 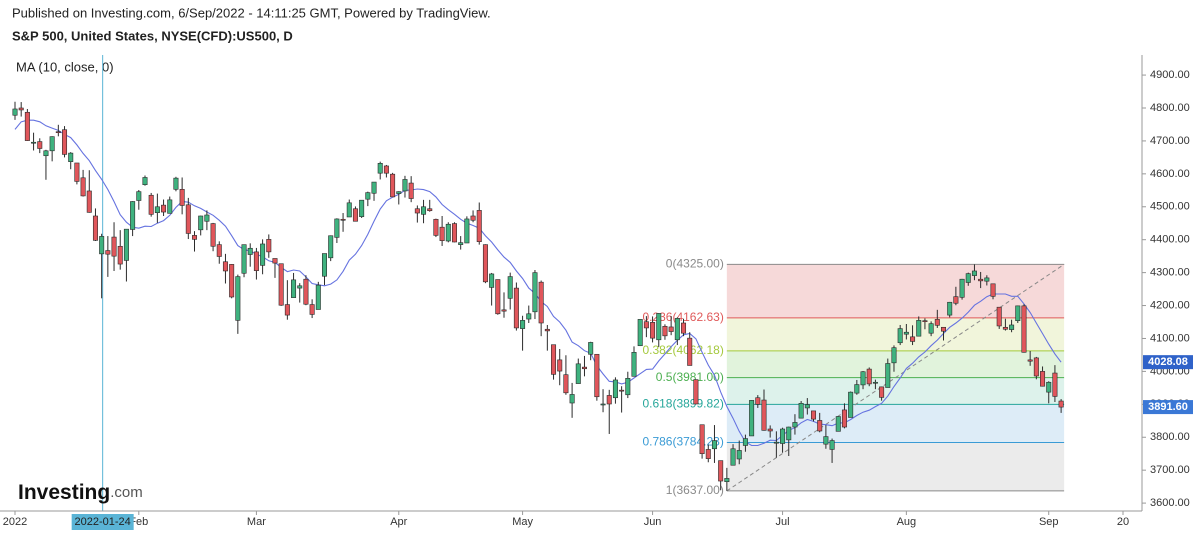 I want to click on x-tick-label: Apr, so click(x=398, y=522).